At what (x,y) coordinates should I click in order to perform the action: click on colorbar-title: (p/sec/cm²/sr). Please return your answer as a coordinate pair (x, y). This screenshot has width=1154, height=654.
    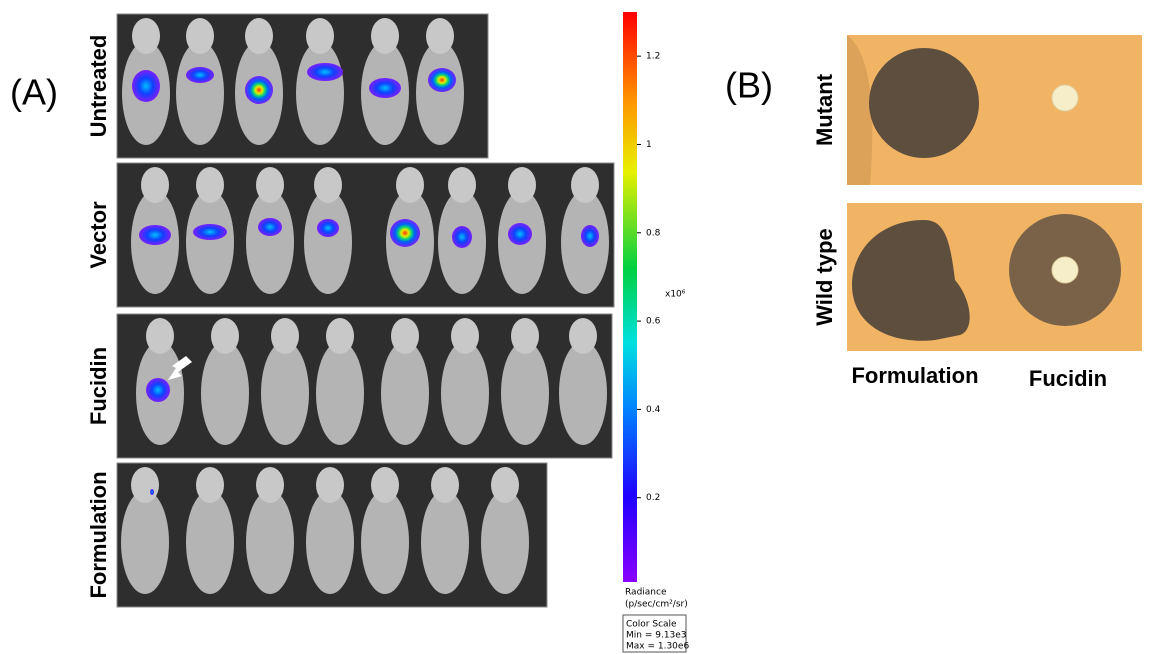
    Looking at the image, I should click on (656, 605).